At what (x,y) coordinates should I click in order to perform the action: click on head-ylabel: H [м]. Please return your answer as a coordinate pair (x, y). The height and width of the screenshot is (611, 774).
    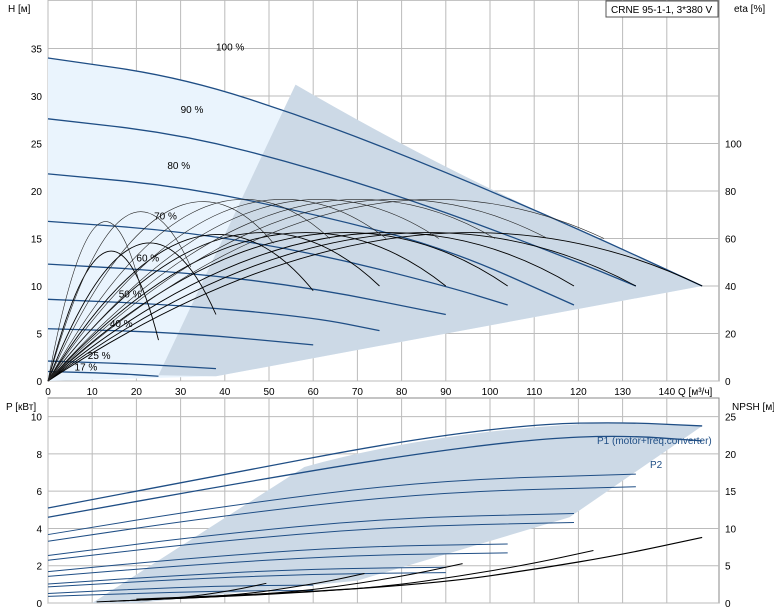
    Looking at the image, I should click on (19, 9).